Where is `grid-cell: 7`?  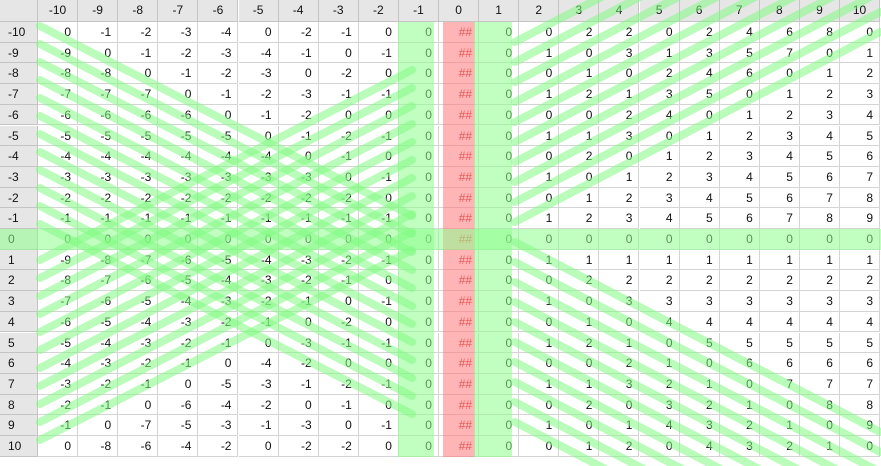
grid-cell: 7 is located at coordinates (860, 384).